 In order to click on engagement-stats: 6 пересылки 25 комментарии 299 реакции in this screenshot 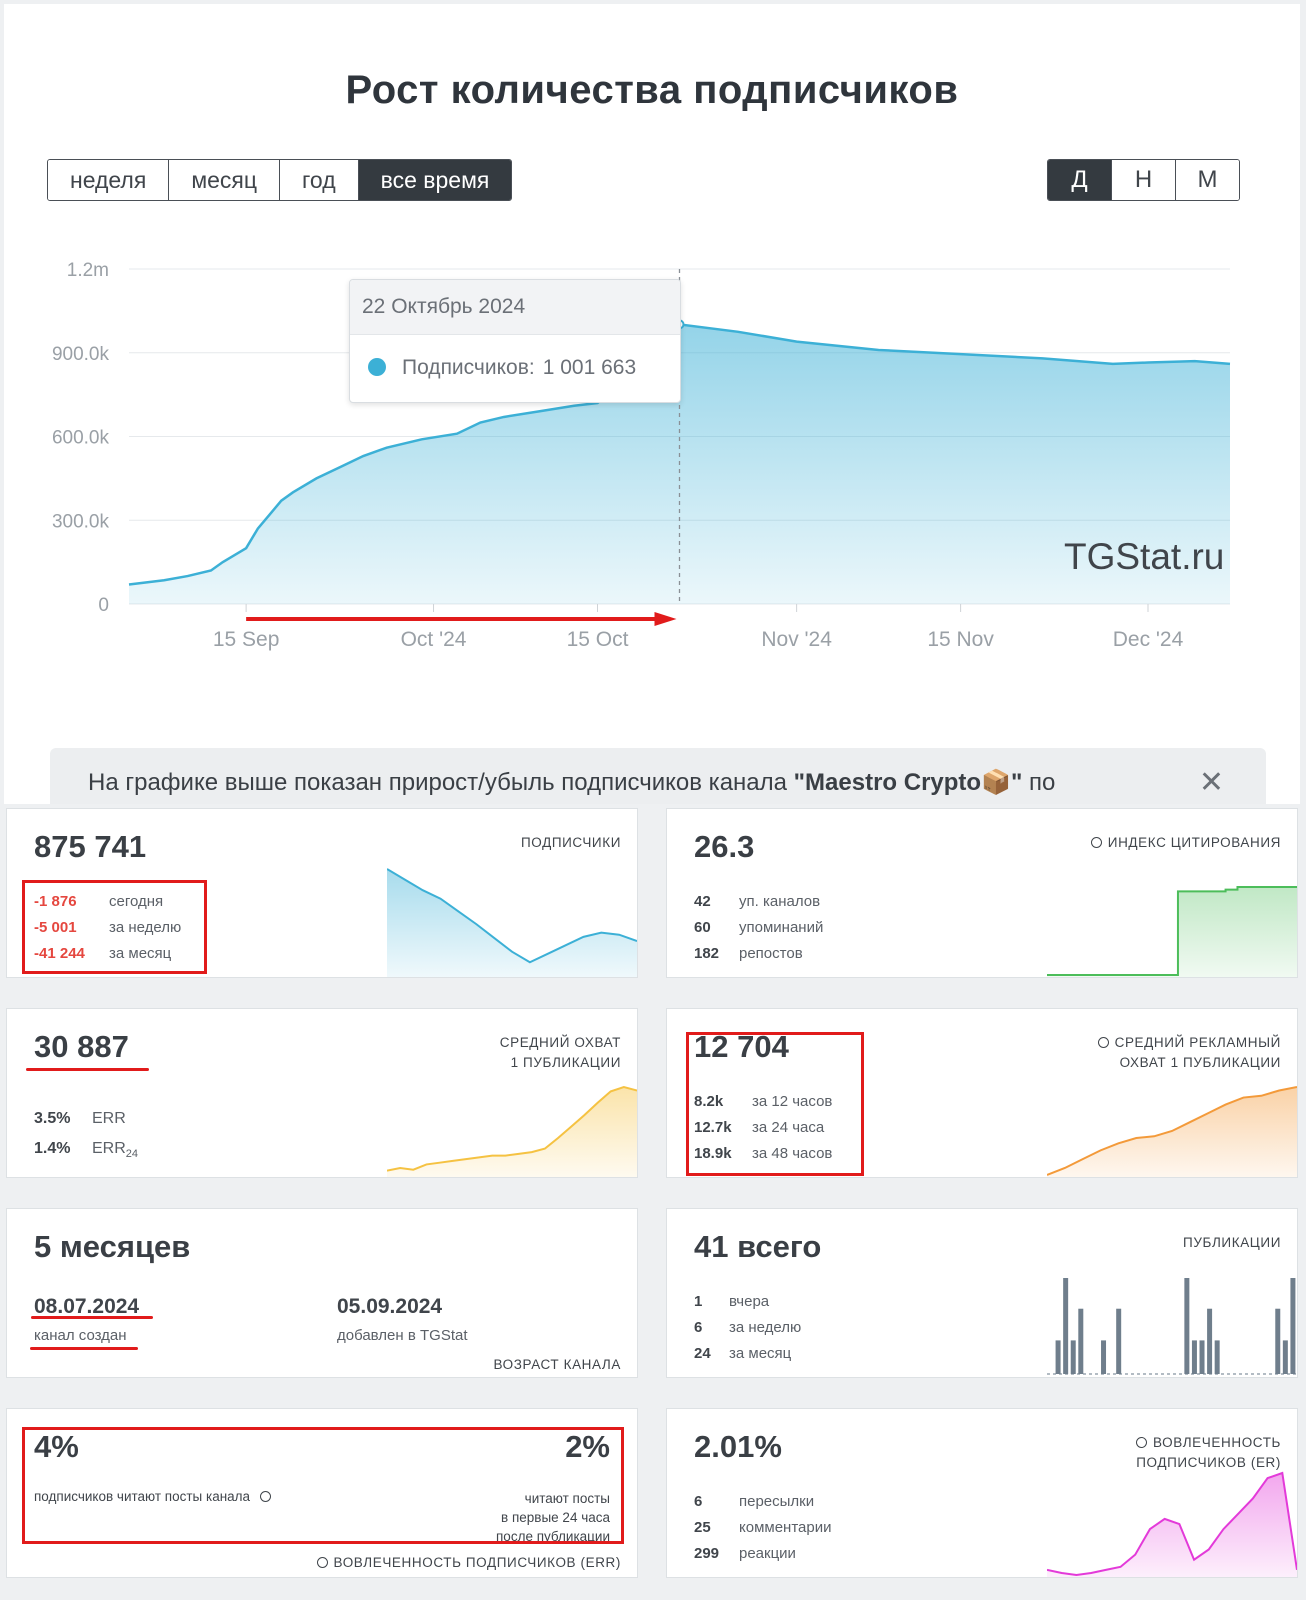, I will do `click(762, 1528)`.